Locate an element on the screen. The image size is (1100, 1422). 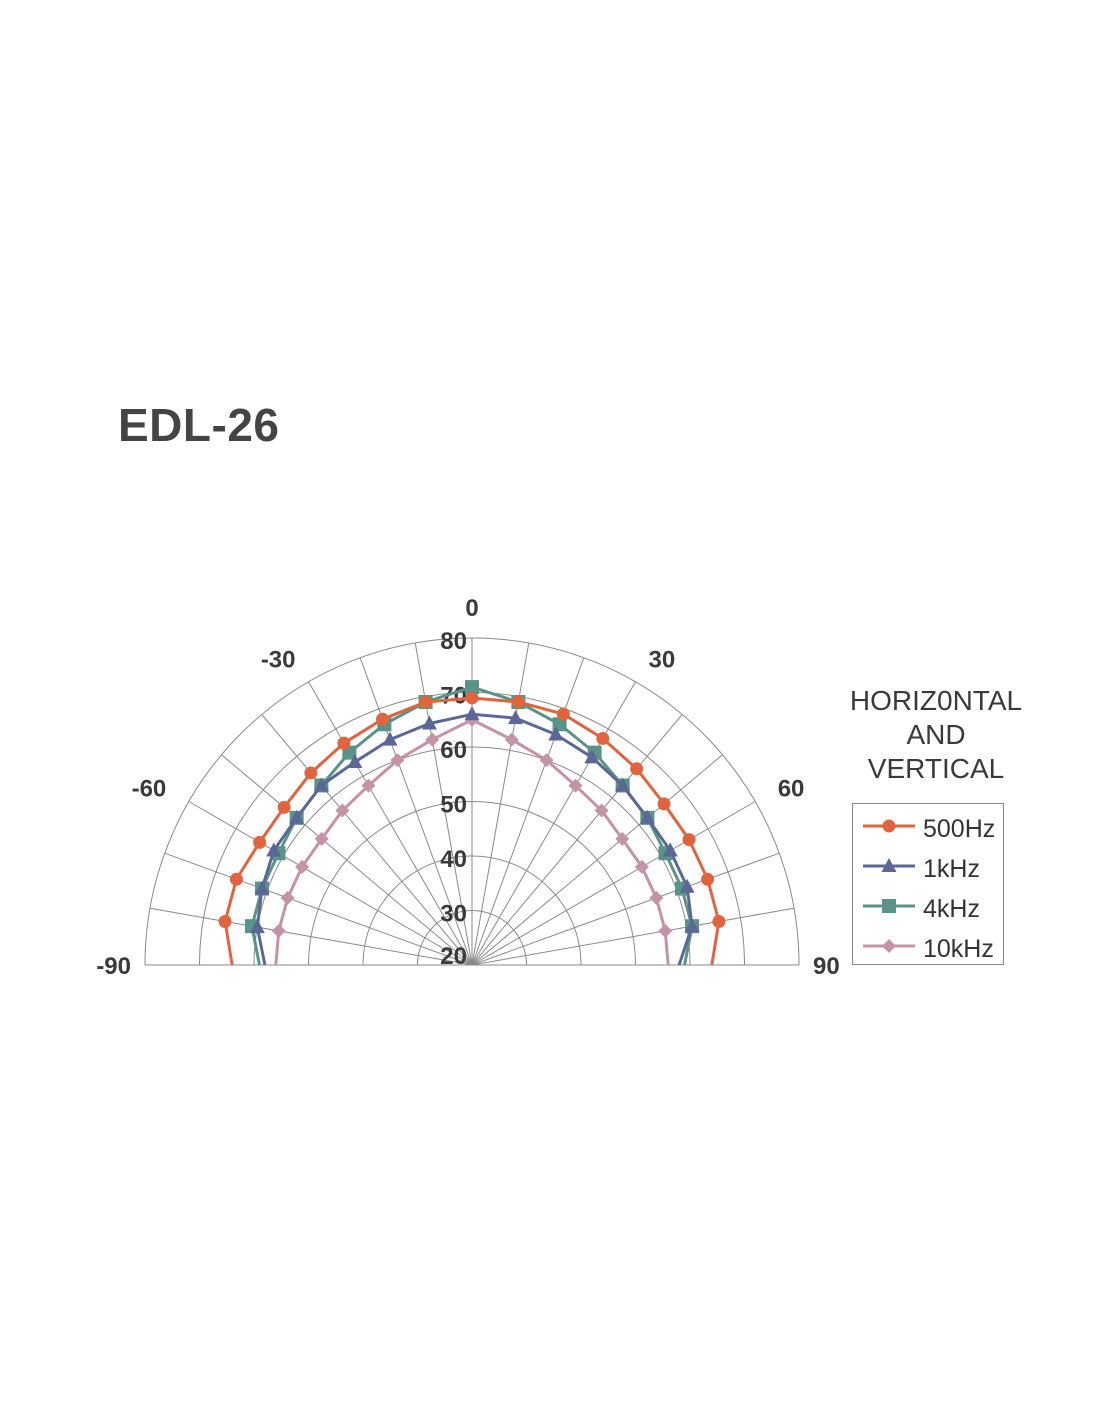
legend-item-10khz: 10kHz is located at coordinates (928, 947).